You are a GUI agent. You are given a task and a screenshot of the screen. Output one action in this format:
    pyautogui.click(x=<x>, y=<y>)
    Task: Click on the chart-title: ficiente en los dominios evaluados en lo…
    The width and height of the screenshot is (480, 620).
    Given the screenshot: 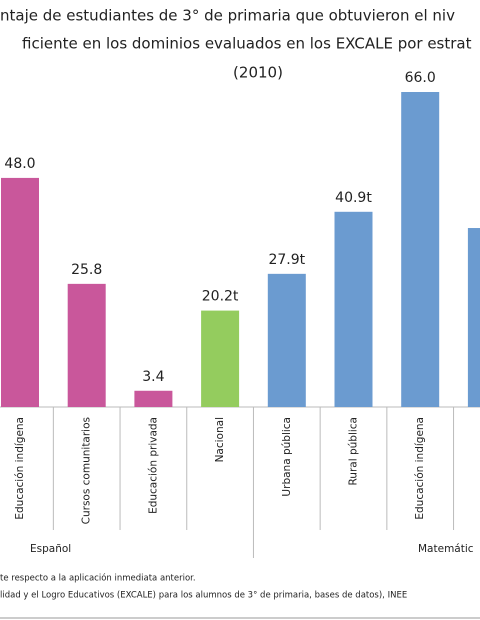 What is the action you would take?
    pyautogui.click(x=247, y=44)
    